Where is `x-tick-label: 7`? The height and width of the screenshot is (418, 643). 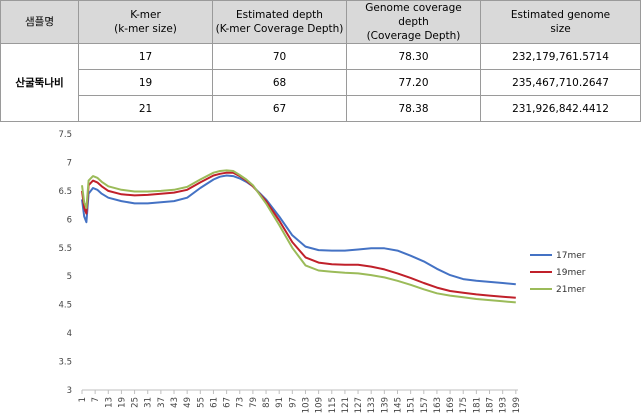
x-tick-label: 7 is located at coordinates (96, 399).